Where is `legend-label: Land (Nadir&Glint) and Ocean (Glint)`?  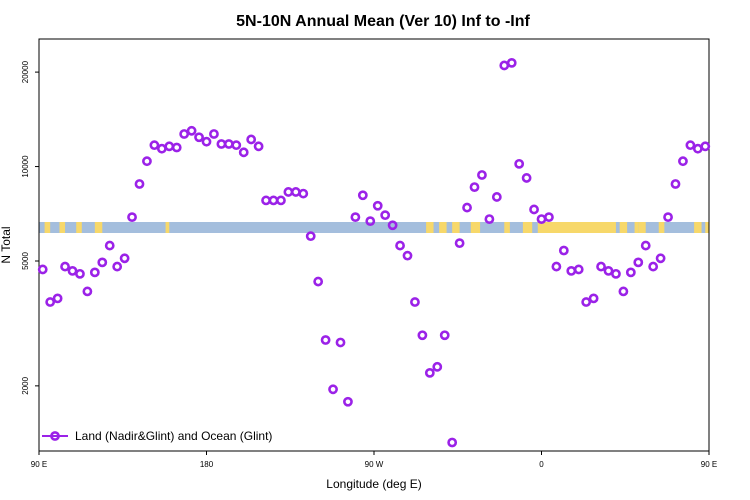
legend-label: Land (Nadir&Glint) and Ocean (Glint) is located at coordinates (173, 436).